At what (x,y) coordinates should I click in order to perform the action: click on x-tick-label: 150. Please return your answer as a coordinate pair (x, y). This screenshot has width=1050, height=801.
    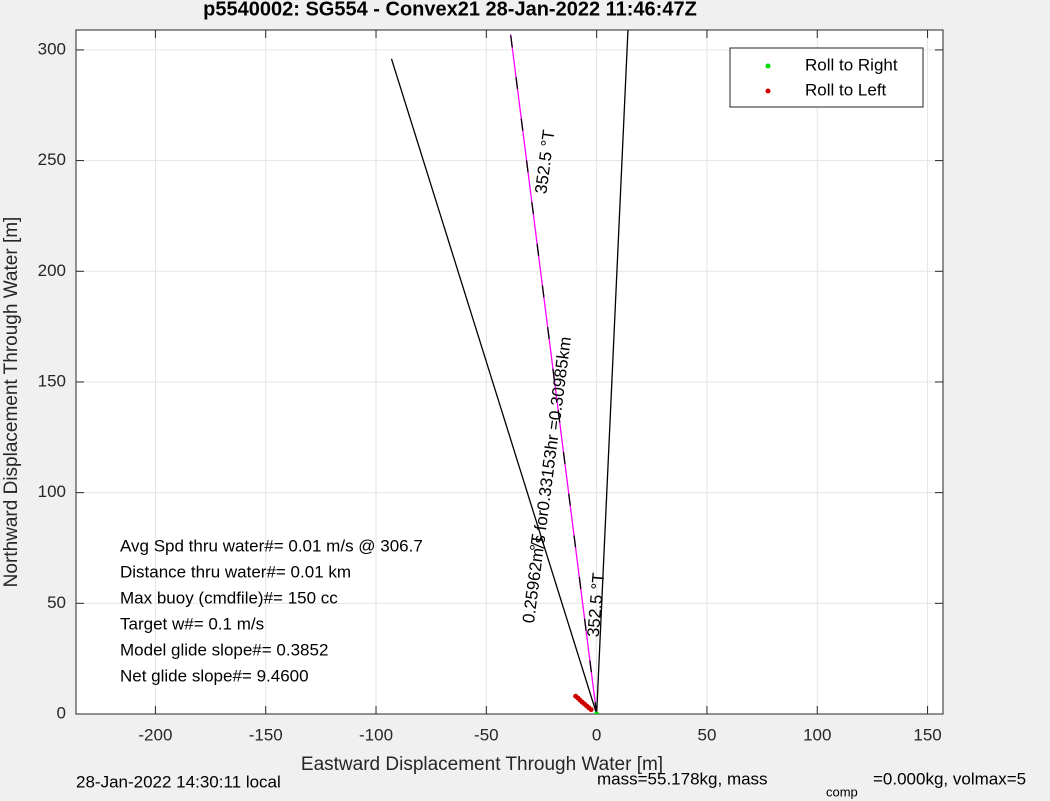
    Looking at the image, I should click on (927, 734).